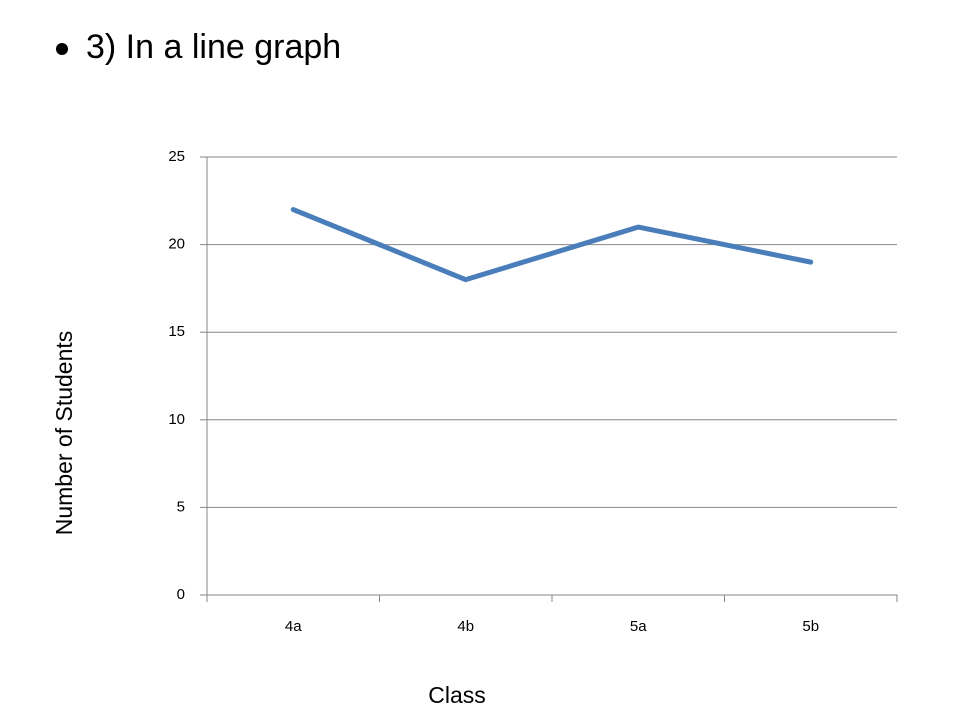  What do you see at coordinates (465, 626) in the screenshot?
I see `x-tick-label: 4b` at bounding box center [465, 626].